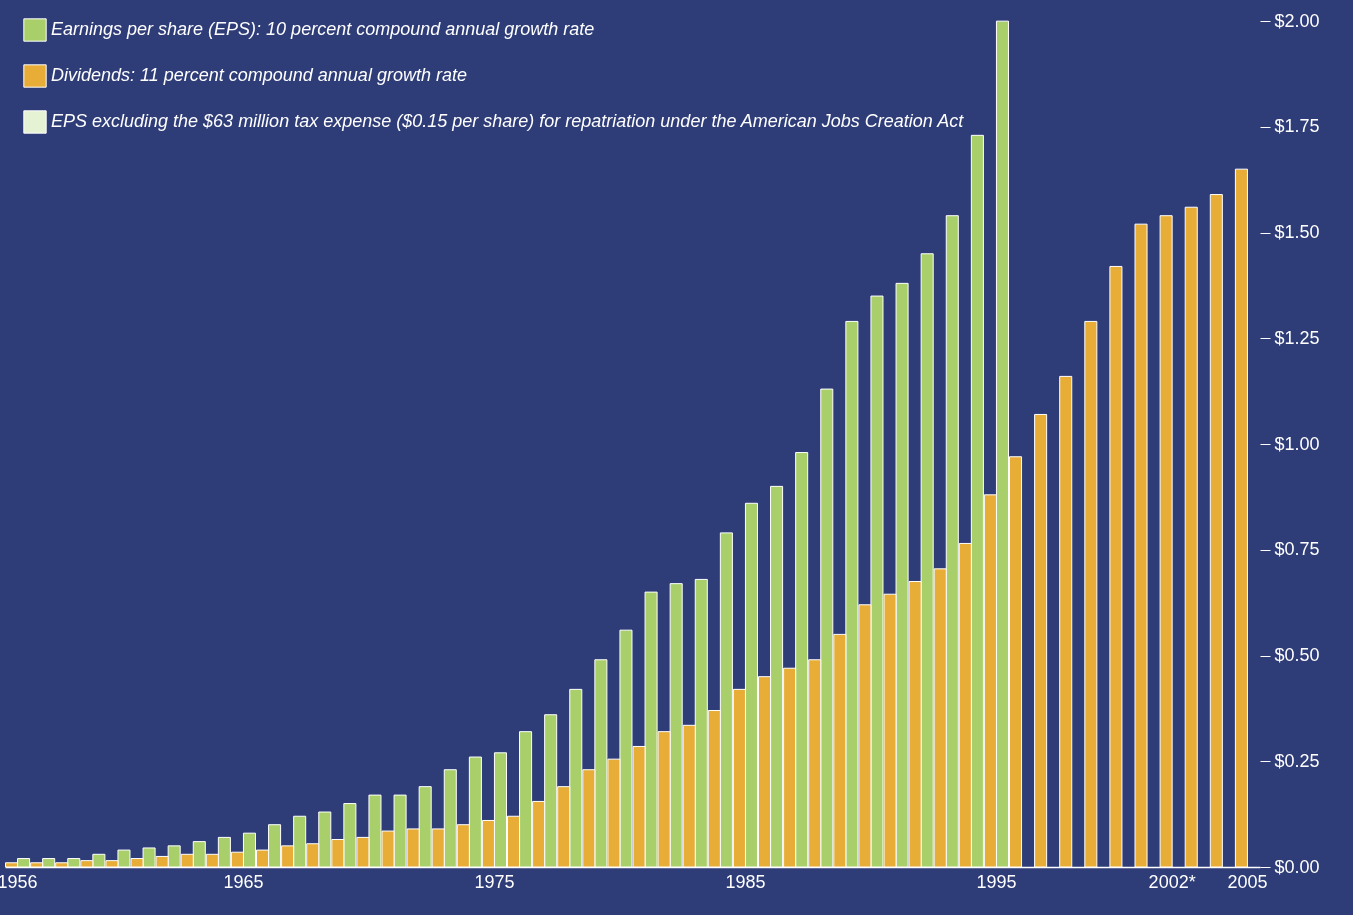 The height and width of the screenshot is (915, 1353). Describe the element at coordinates (1247, 881) in the screenshot. I see `x-tick-label: 2005` at that location.